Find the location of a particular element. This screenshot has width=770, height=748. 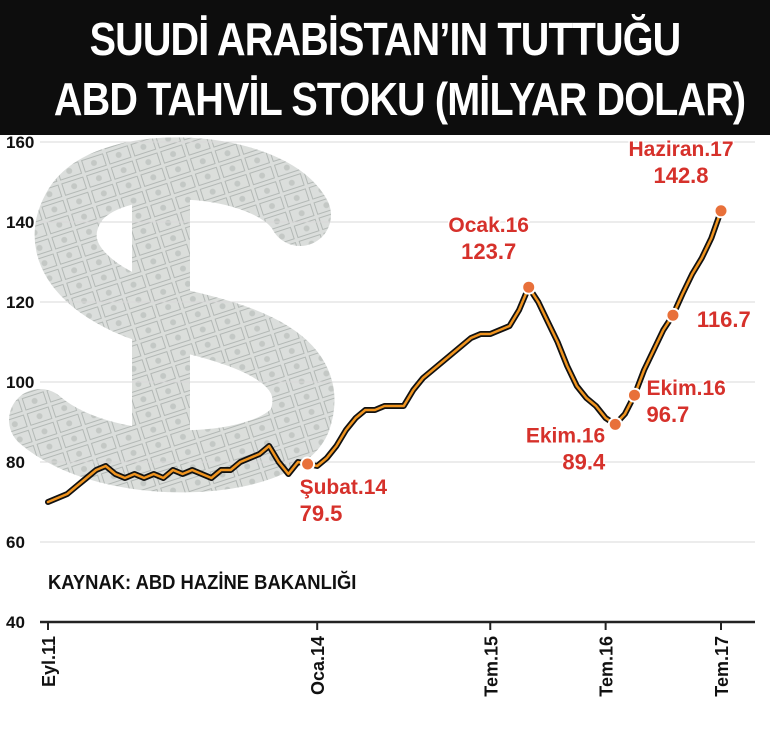

title-line-2: ABD TAHVİL STOKU (MİLYAR DOLAR) is located at coordinates (399, 99).